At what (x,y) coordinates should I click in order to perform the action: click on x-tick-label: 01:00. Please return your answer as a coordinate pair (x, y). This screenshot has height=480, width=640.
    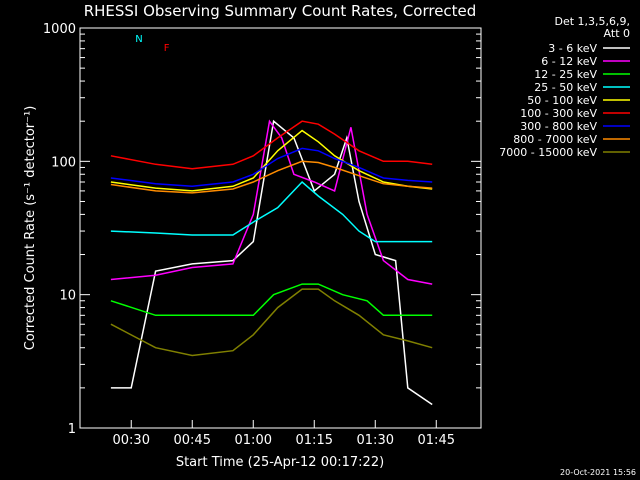
    Looking at the image, I should click on (253, 440).